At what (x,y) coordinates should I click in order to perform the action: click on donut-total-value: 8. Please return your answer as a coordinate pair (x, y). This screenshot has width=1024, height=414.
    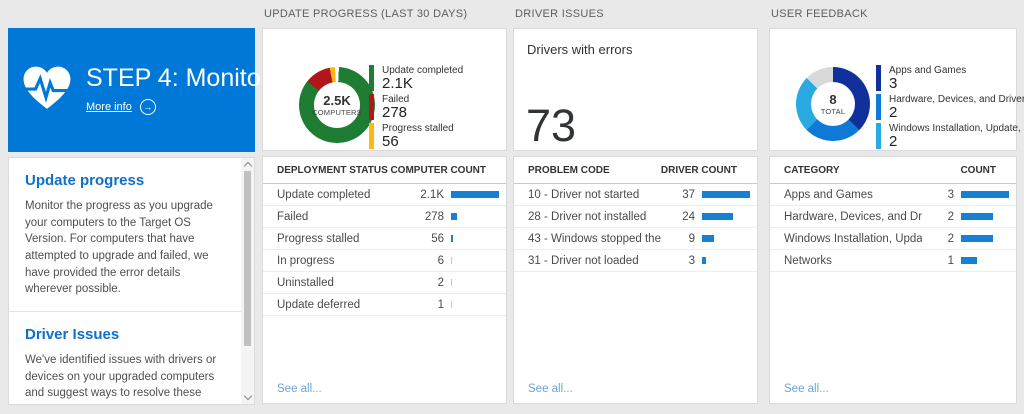
    Looking at the image, I should click on (833, 99).